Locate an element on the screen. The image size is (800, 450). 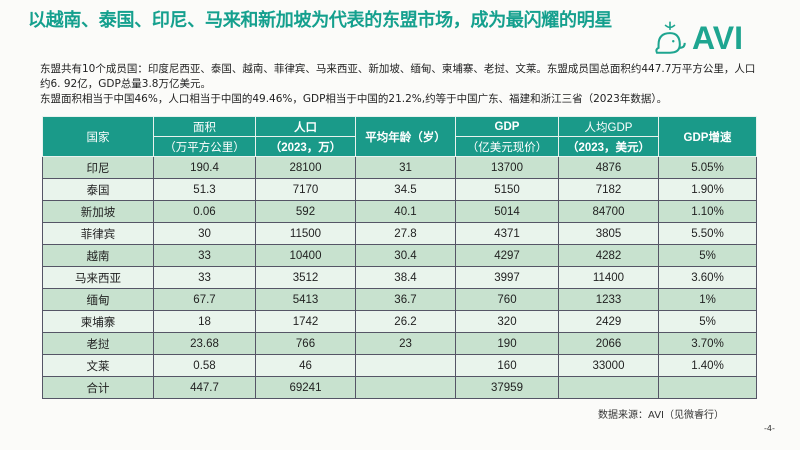
table-row: 老挝 23.68 766 23 190 2066 3.70% is located at coordinates (399, 343).